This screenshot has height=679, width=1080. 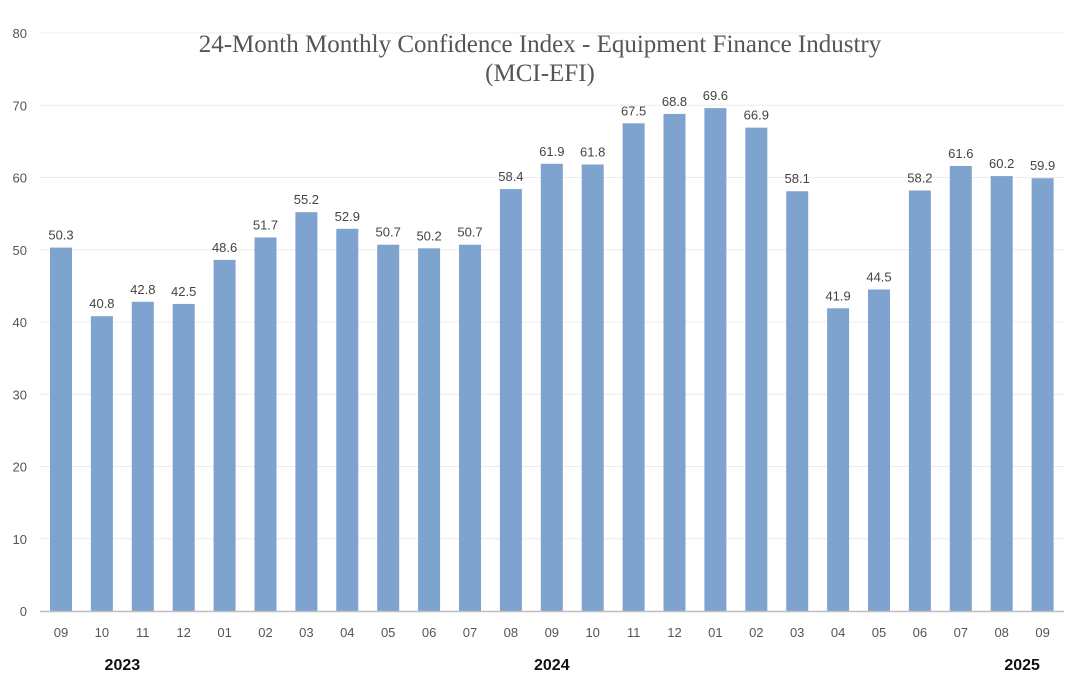 What do you see at coordinates (224, 247) in the screenshot?
I see `data-label: 48.6` at bounding box center [224, 247].